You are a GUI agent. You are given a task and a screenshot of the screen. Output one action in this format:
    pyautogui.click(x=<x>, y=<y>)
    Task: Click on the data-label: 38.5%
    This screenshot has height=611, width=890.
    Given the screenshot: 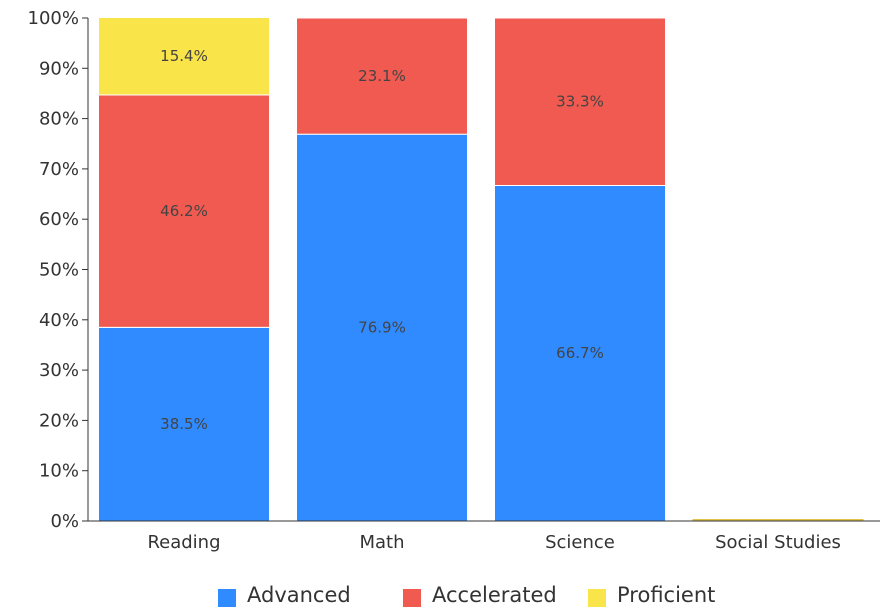 What is the action you would take?
    pyautogui.click(x=184, y=424)
    